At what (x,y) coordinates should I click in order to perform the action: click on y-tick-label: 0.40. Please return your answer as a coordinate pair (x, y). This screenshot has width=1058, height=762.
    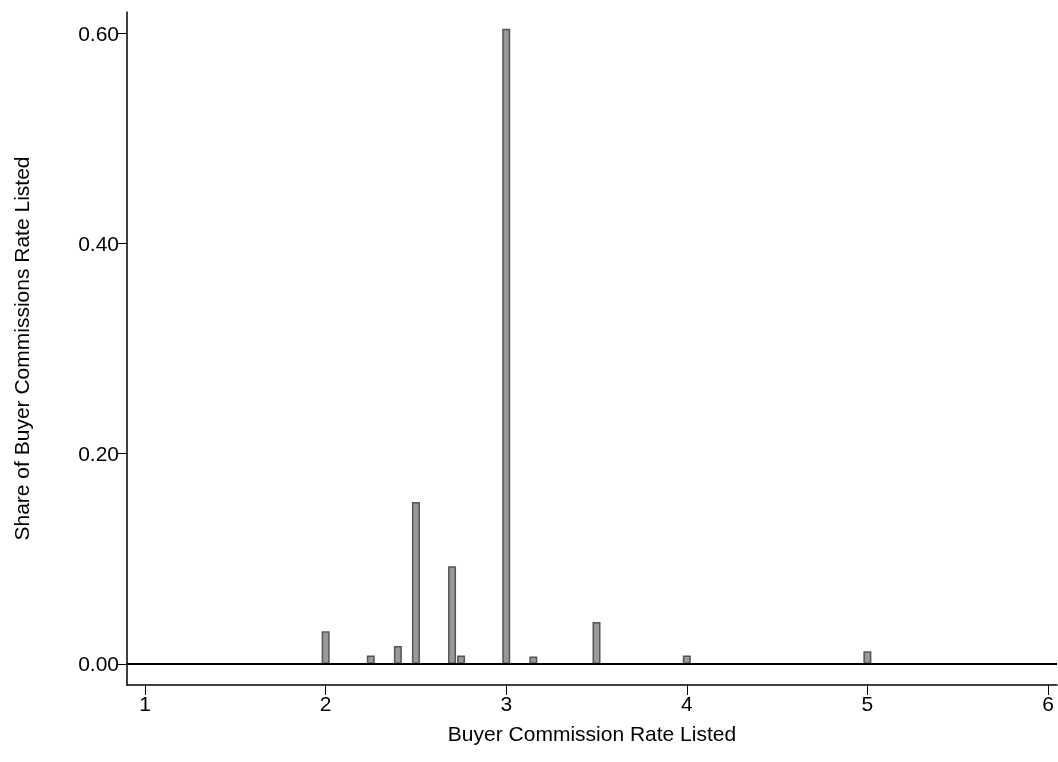
    Looking at the image, I should click on (98, 243).